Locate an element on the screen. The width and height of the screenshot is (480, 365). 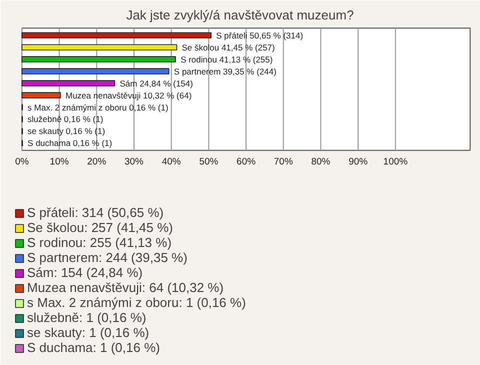
legend-label: se skauty: 1 (0,16 %) is located at coordinates (88, 332).